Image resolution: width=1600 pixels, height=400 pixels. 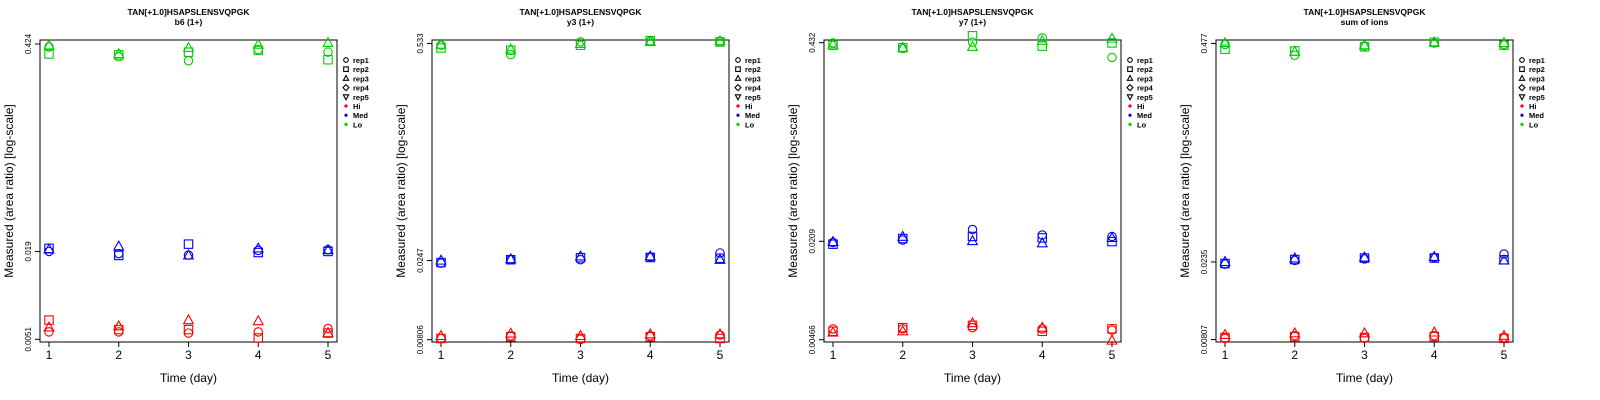 I want to click on series-hi, so click(x=580, y=336).